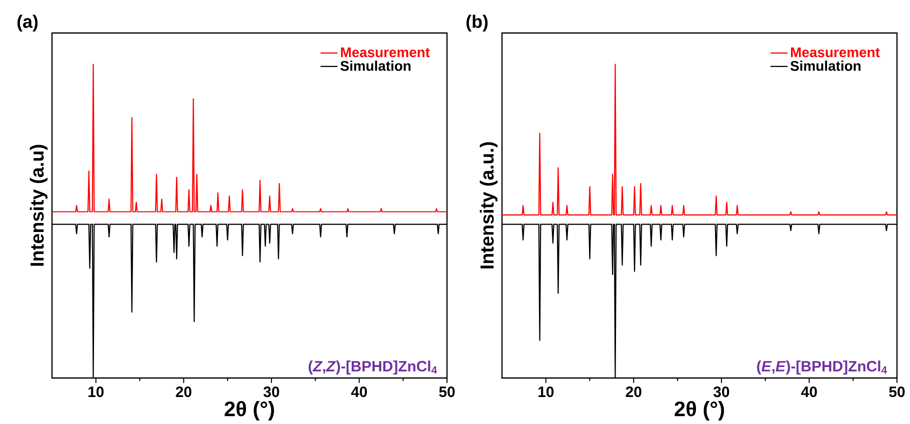 The height and width of the screenshot is (424, 910). Describe the element at coordinates (372, 367) in the screenshot. I see `annotation: (Z,Z)-[BPHD]ZnCl$_{4}$` at that location.